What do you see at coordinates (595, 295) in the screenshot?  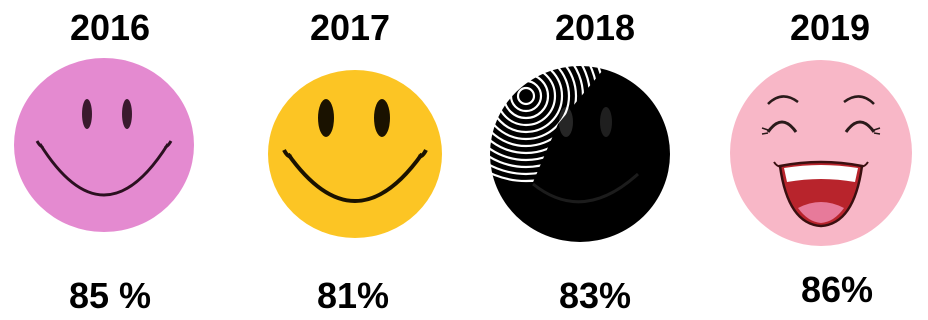 I see `percent-2018-label: 83%` at bounding box center [595, 295].